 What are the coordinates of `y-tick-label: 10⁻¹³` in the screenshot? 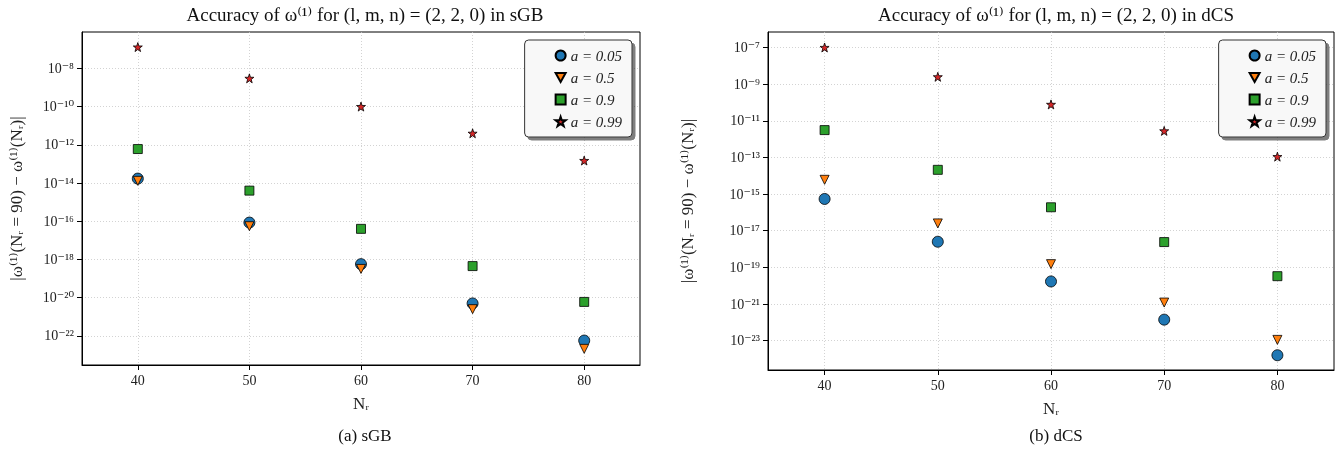 It's located at (745, 157).